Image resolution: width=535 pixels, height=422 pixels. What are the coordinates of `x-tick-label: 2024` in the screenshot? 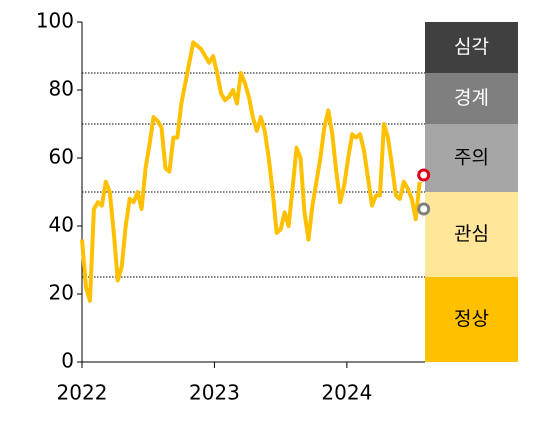 It's located at (346, 393).